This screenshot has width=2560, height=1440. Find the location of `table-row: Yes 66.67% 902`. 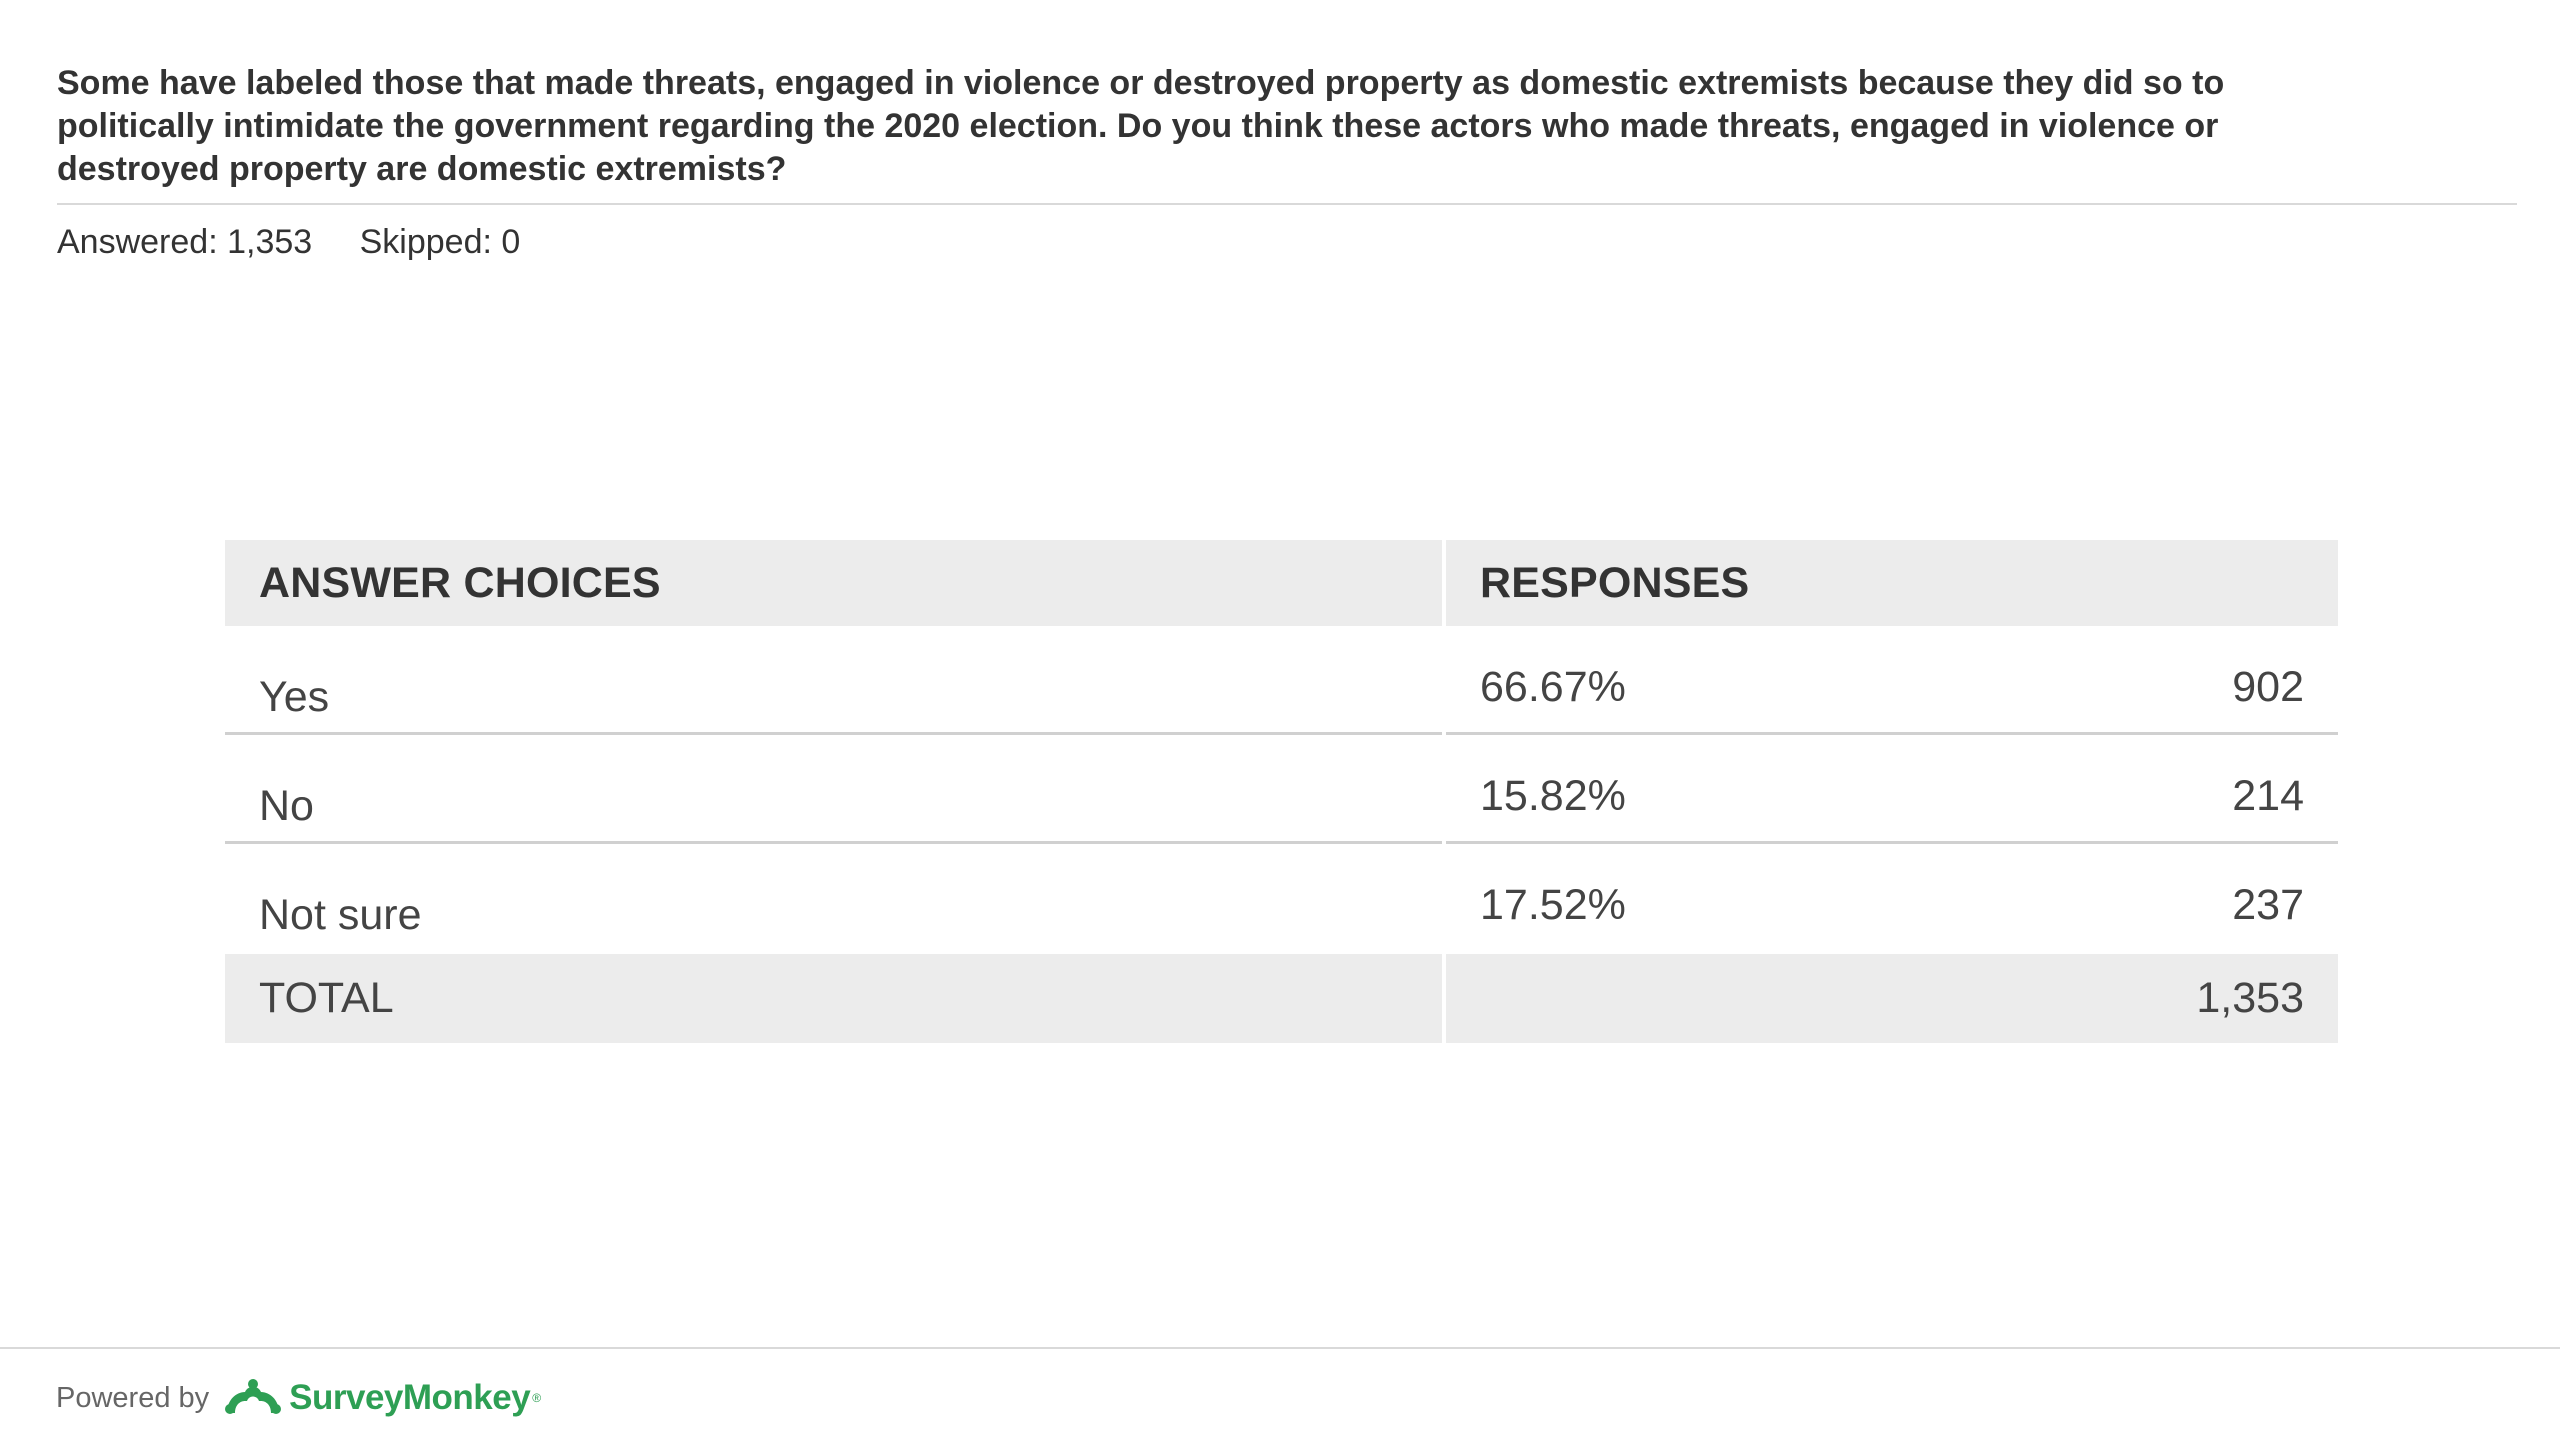

table-row: Yes 66.67% 902 is located at coordinates (1281, 680).